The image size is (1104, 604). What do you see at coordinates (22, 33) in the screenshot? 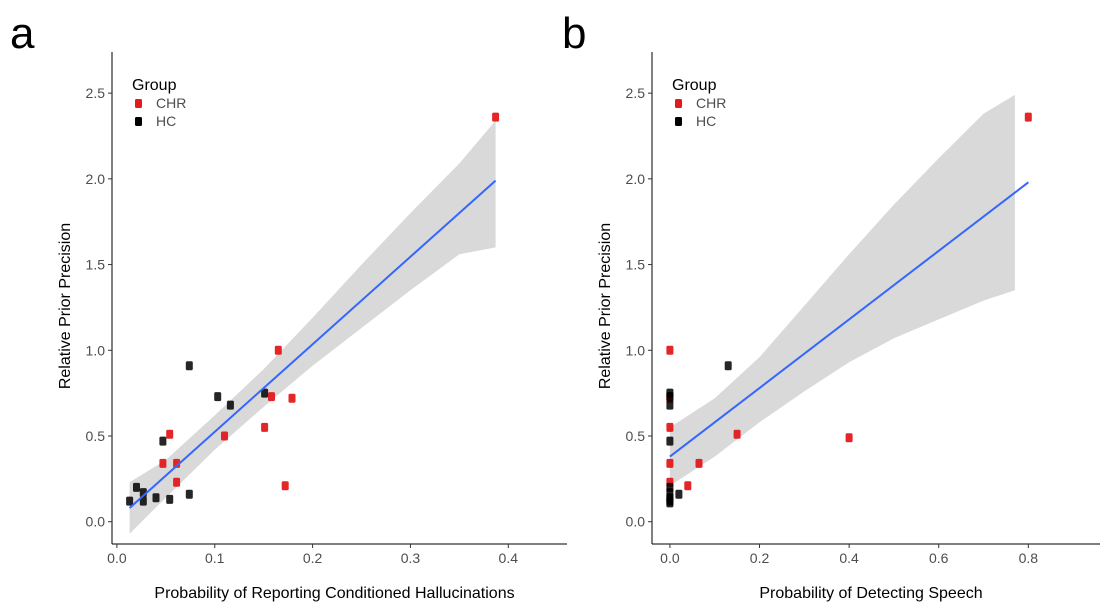
I see `panel-letter: a` at bounding box center [22, 33].